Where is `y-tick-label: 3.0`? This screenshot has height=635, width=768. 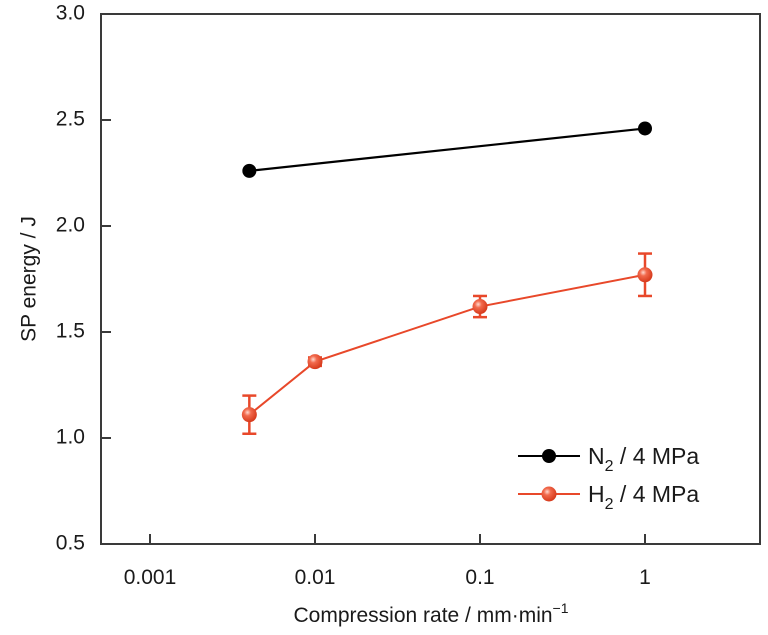
y-tick-label: 3.0 is located at coordinates (70, 13).